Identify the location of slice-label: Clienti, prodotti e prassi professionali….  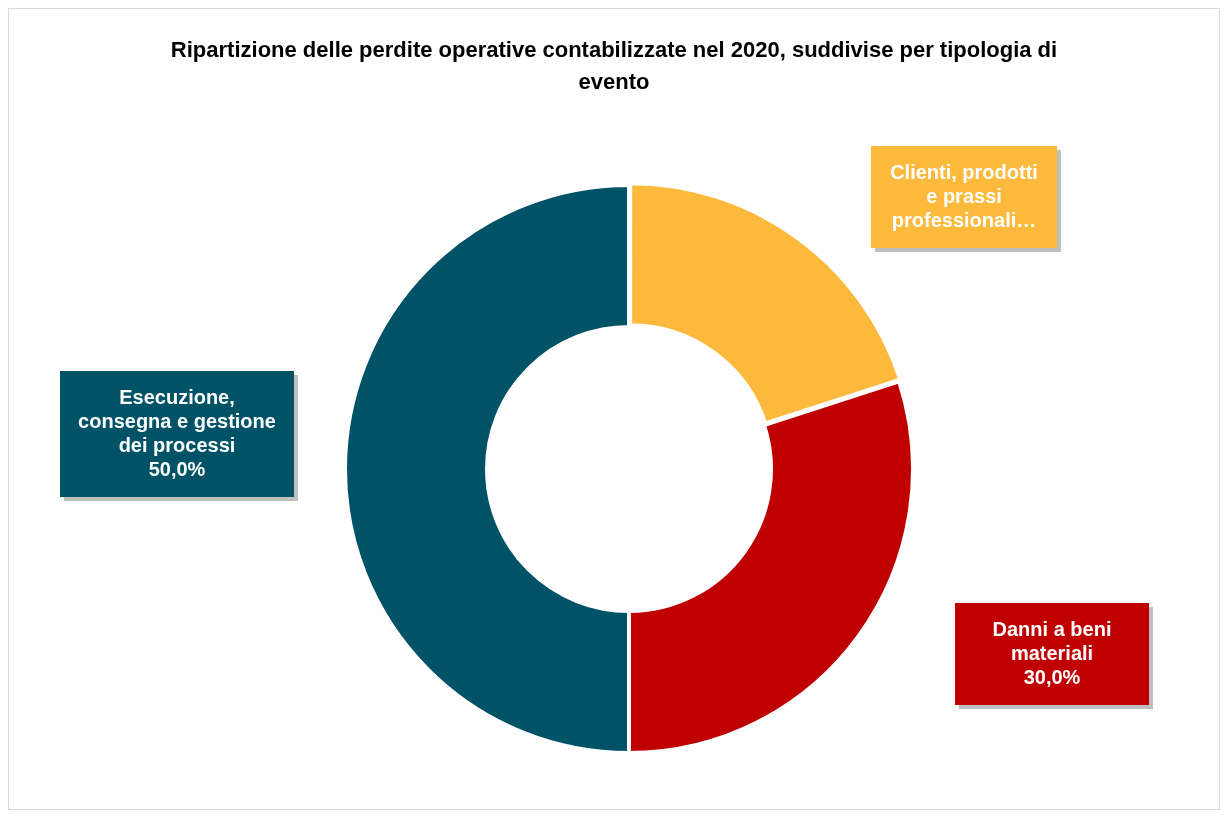
(964, 195).